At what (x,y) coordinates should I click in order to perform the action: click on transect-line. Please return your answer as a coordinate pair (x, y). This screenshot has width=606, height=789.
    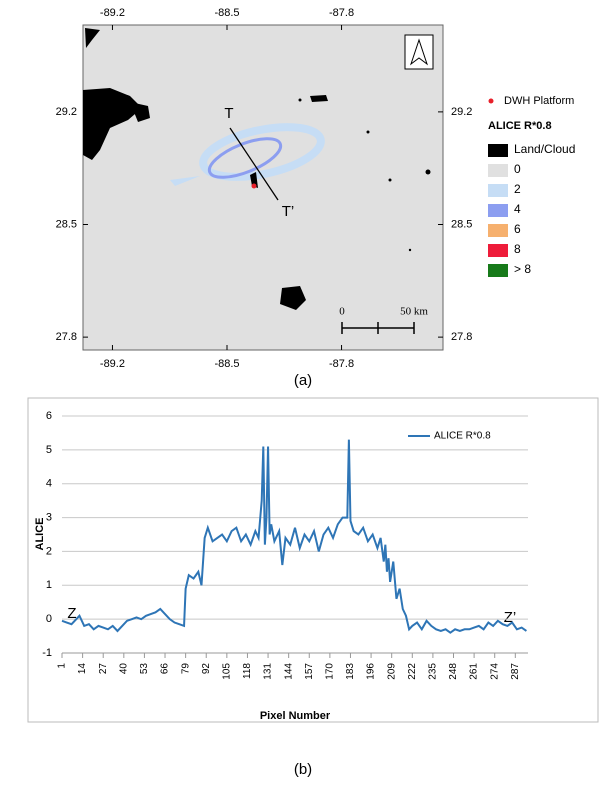
    Looking at the image, I should click on (254, 164).